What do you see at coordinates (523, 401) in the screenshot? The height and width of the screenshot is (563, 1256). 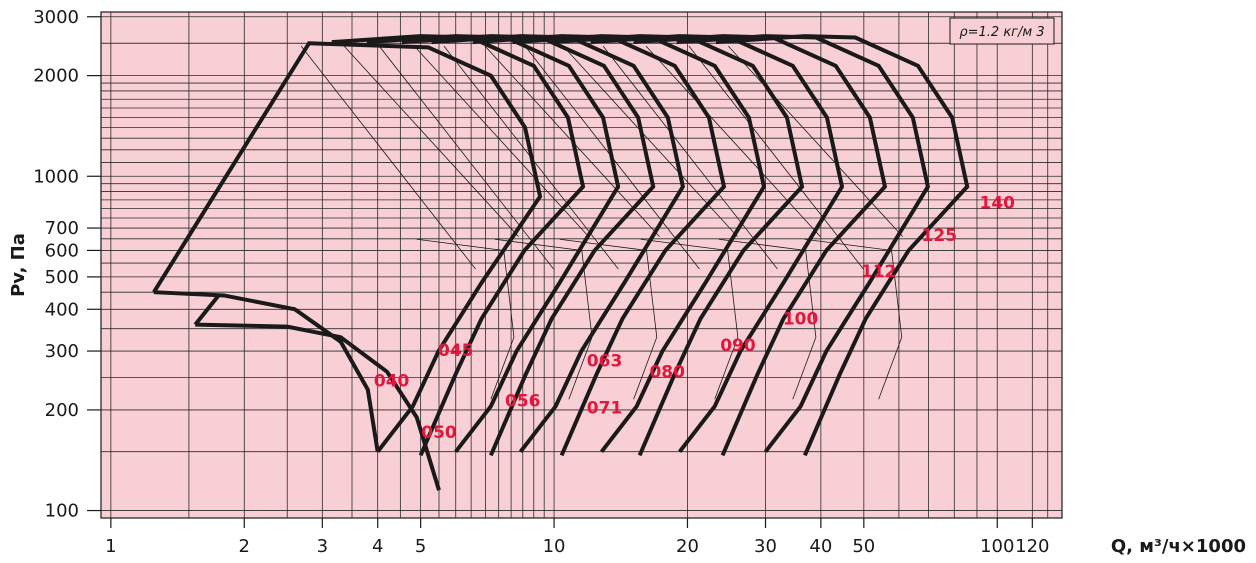 I see `size-label-056: 056` at bounding box center [523, 401].